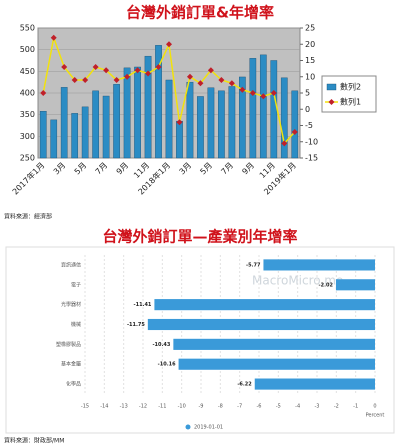 This screenshot has height=448, width=400. Describe the element at coordinates (311, 158) in the screenshot. I see `y2-tick-label: -15` at that location.